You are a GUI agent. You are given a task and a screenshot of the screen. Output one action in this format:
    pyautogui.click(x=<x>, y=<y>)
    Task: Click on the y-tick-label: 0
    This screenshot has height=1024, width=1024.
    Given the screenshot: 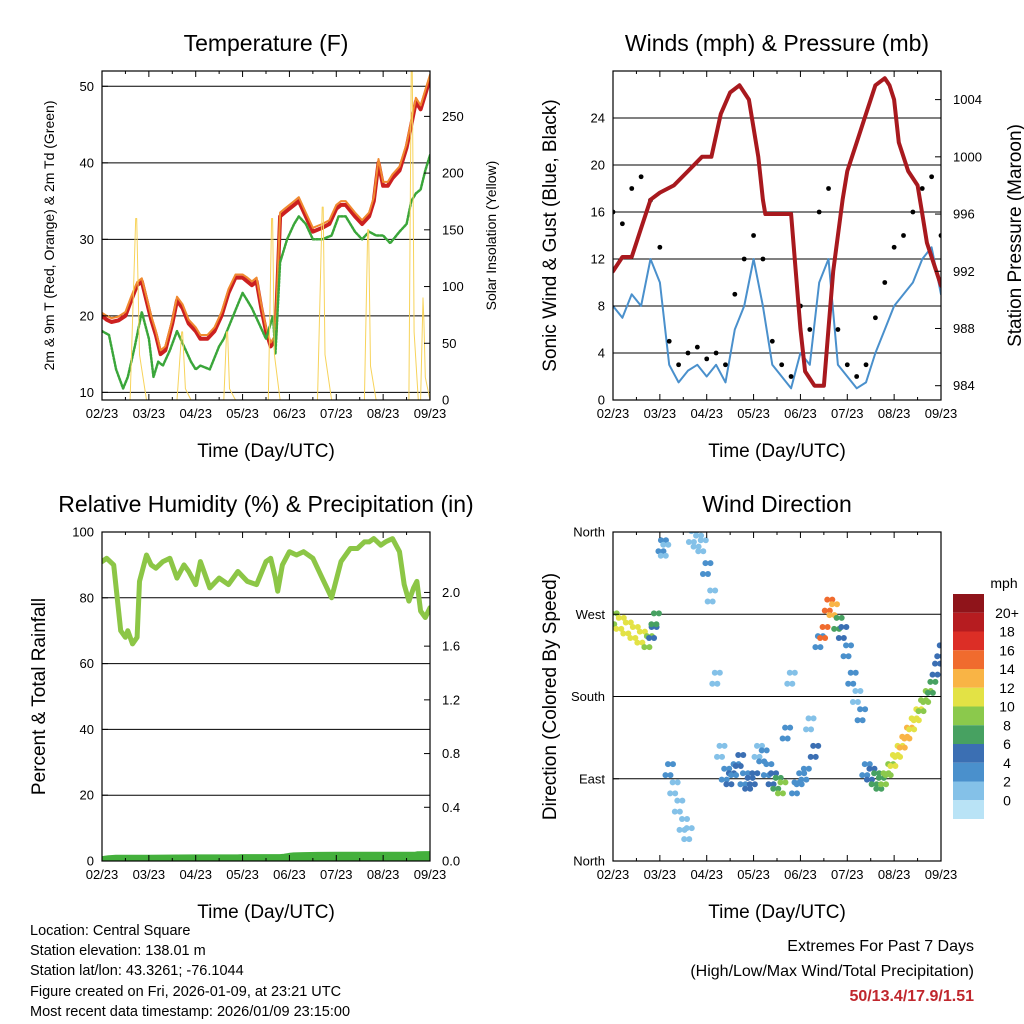 What is the action you would take?
    pyautogui.click(x=601, y=400)
    